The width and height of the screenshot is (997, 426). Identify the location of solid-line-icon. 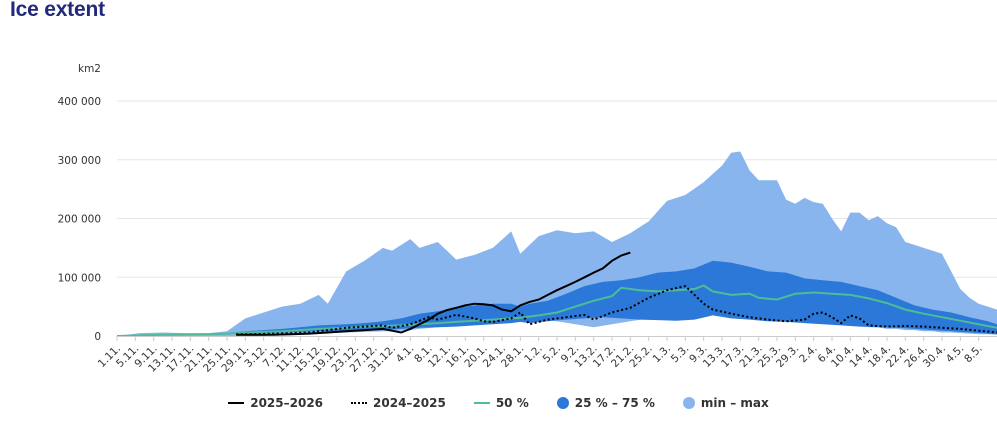
(236, 403).